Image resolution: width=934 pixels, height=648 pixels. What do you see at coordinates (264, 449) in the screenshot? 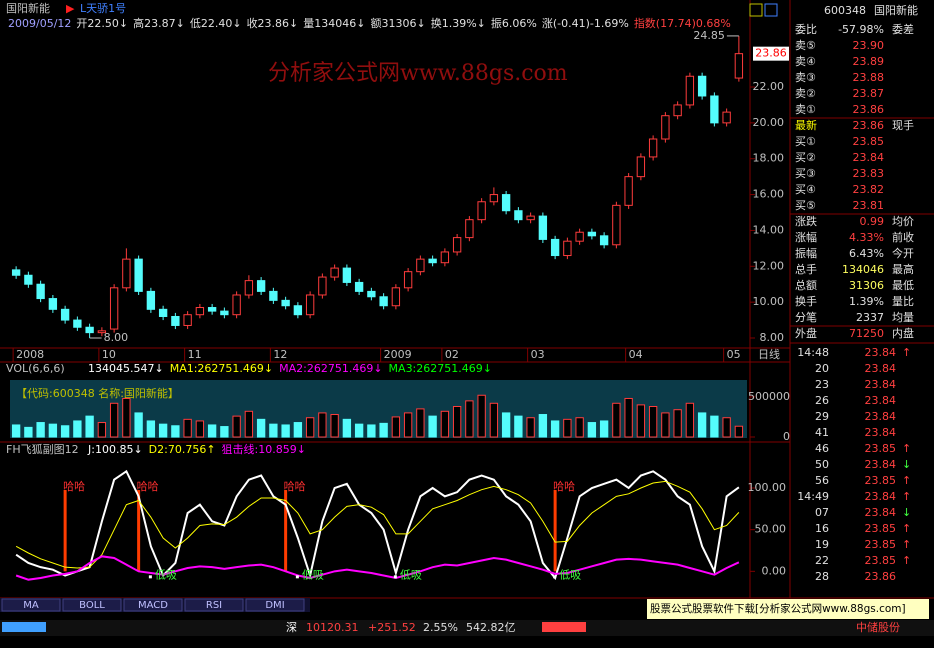
I see `legend-item: 狙击线:10.859↓` at bounding box center [264, 449].